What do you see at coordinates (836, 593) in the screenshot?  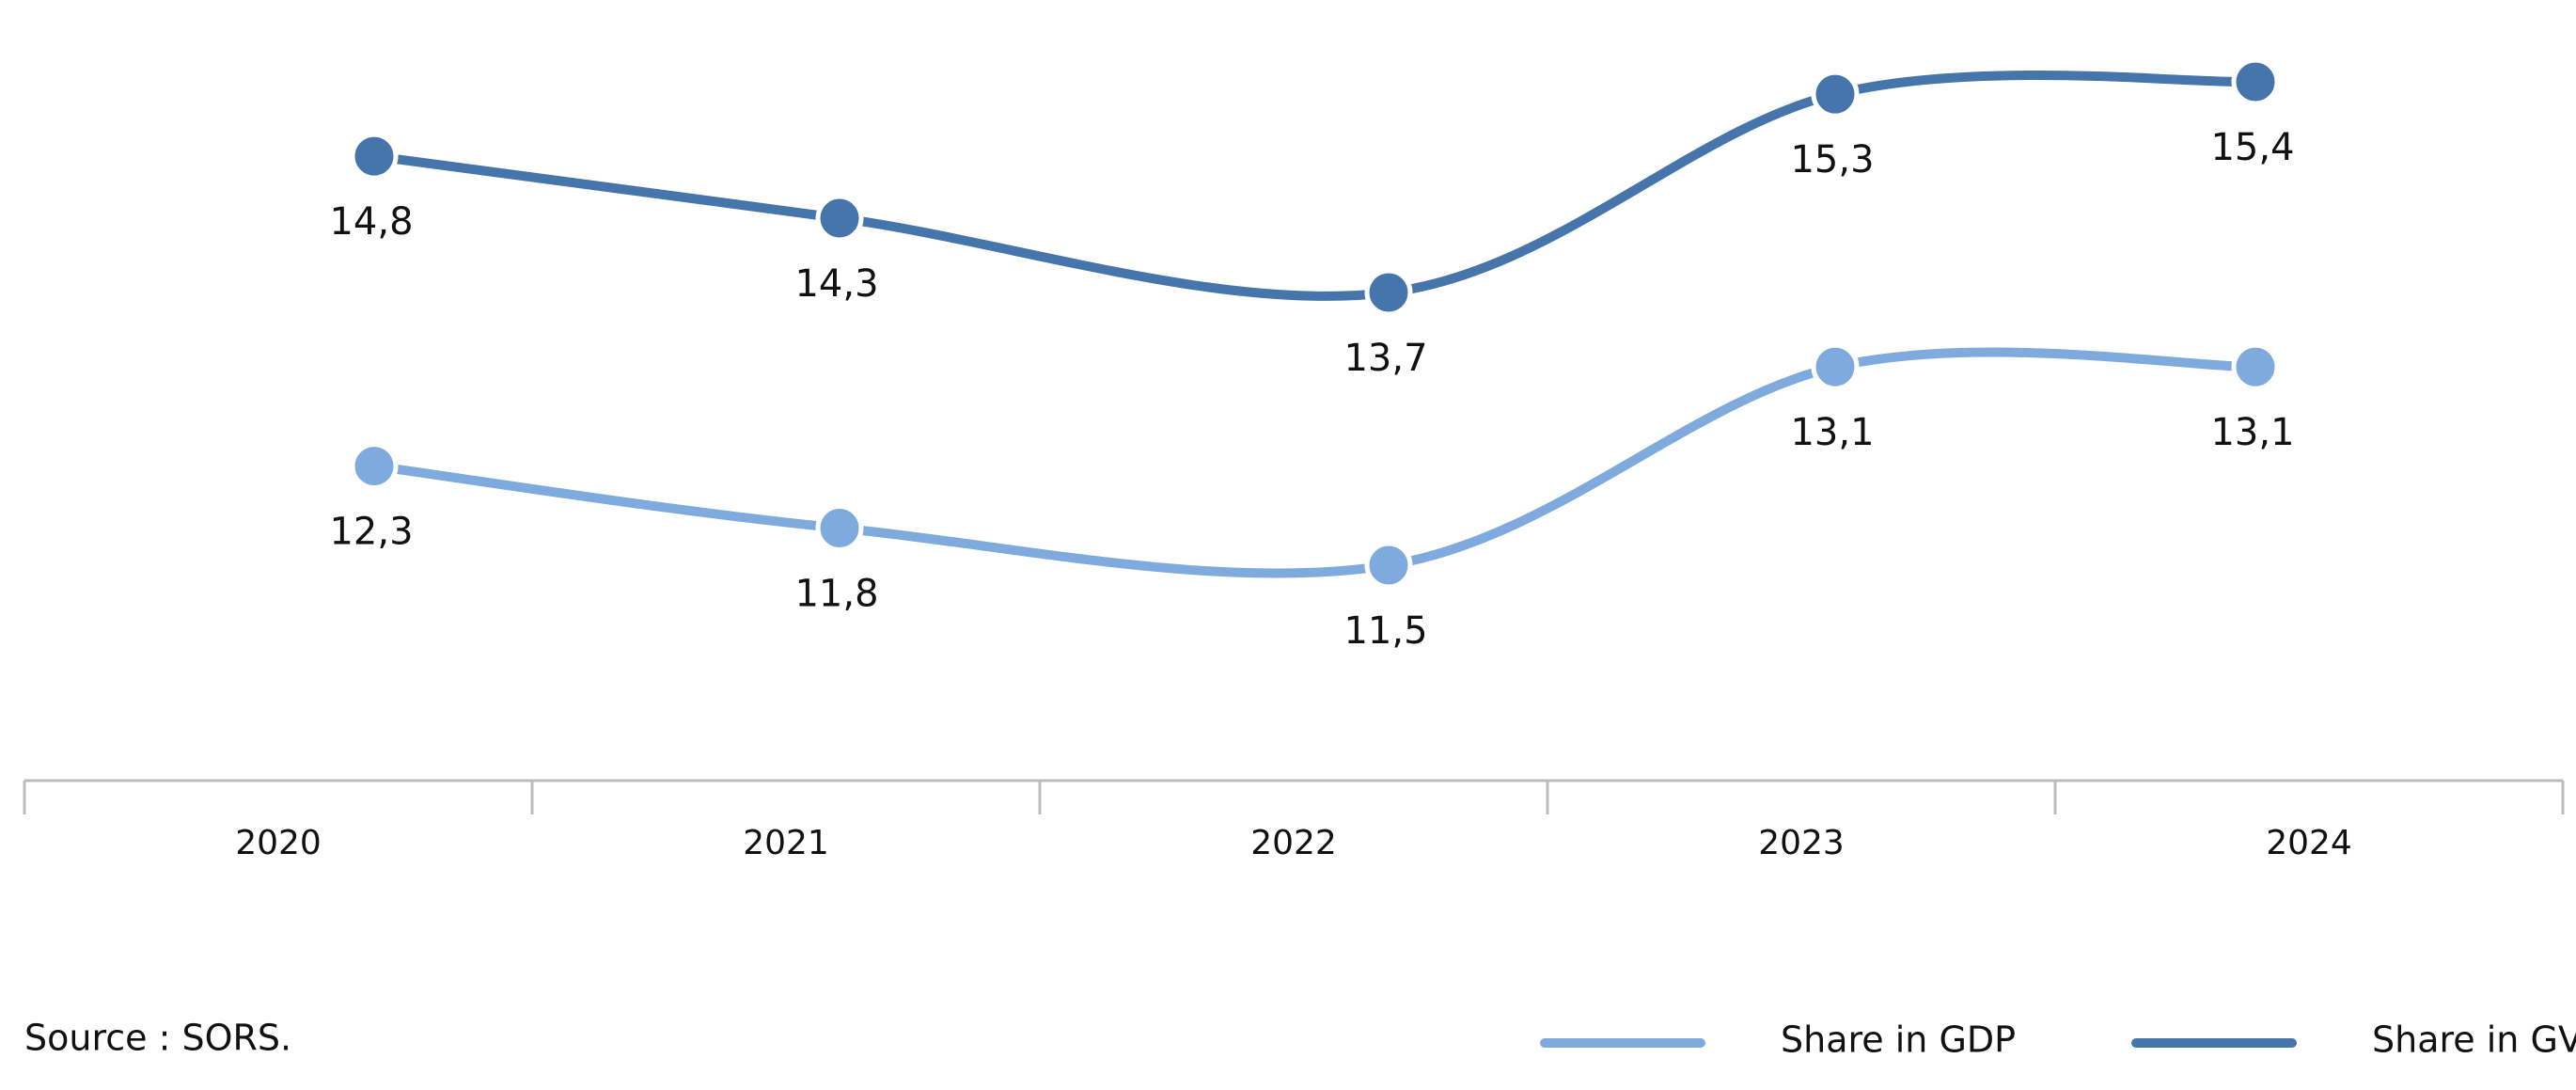 I see `data-label: 11,8` at bounding box center [836, 593].